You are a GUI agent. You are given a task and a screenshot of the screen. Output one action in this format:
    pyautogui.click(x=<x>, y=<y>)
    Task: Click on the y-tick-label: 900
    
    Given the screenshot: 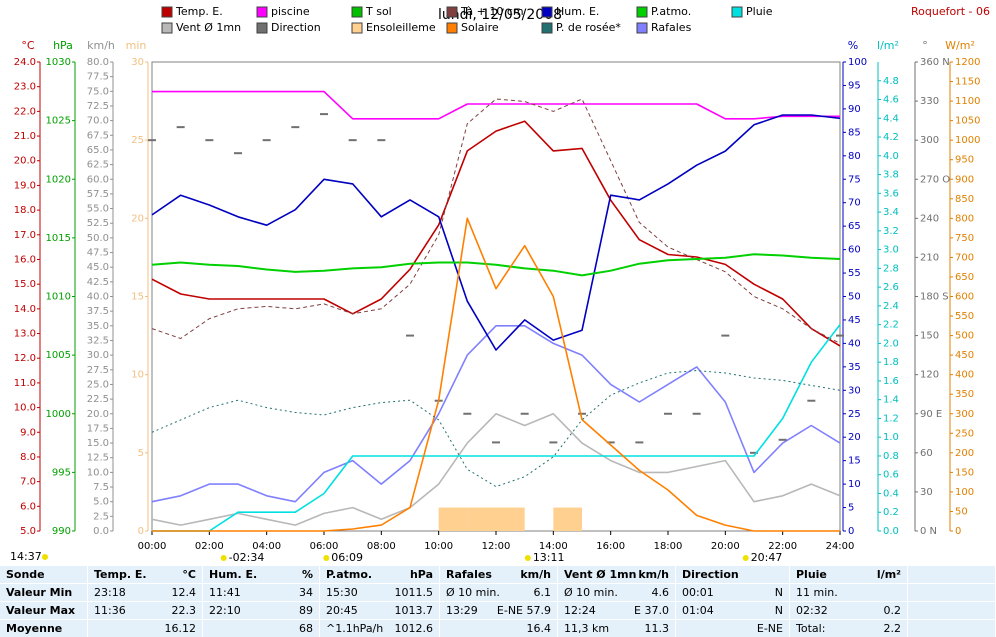 What is the action you would take?
    pyautogui.click(x=964, y=179)
    